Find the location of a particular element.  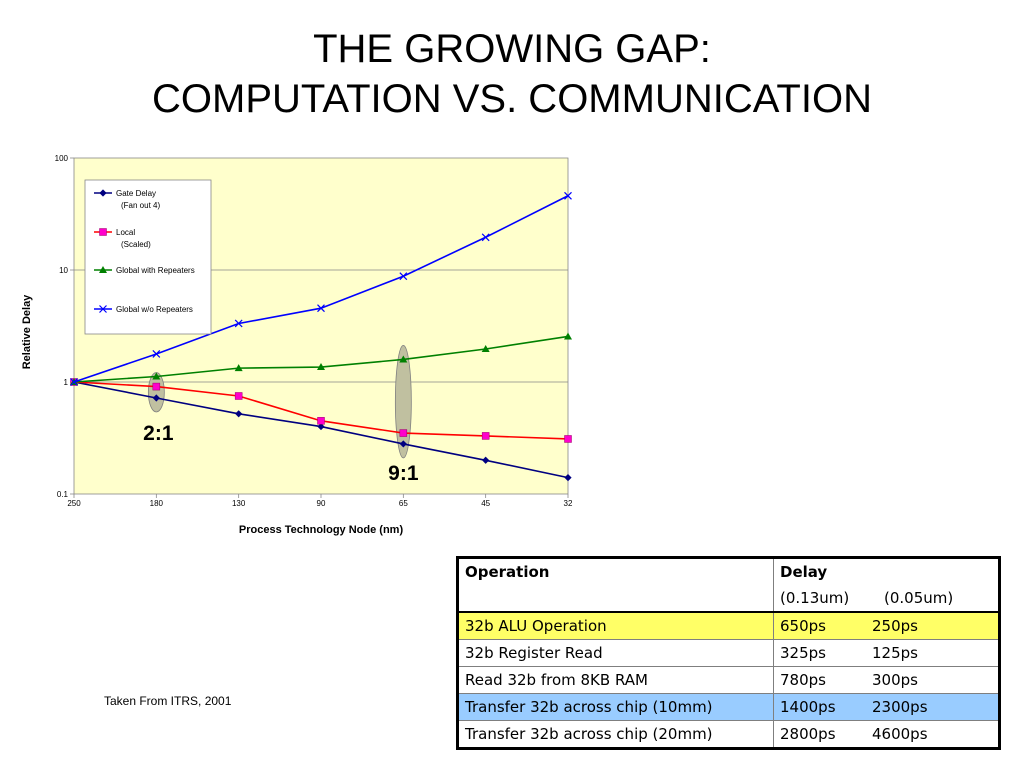

table-row: Read 32b from 8KB RAM 780ps 300ps is located at coordinates (728, 680).